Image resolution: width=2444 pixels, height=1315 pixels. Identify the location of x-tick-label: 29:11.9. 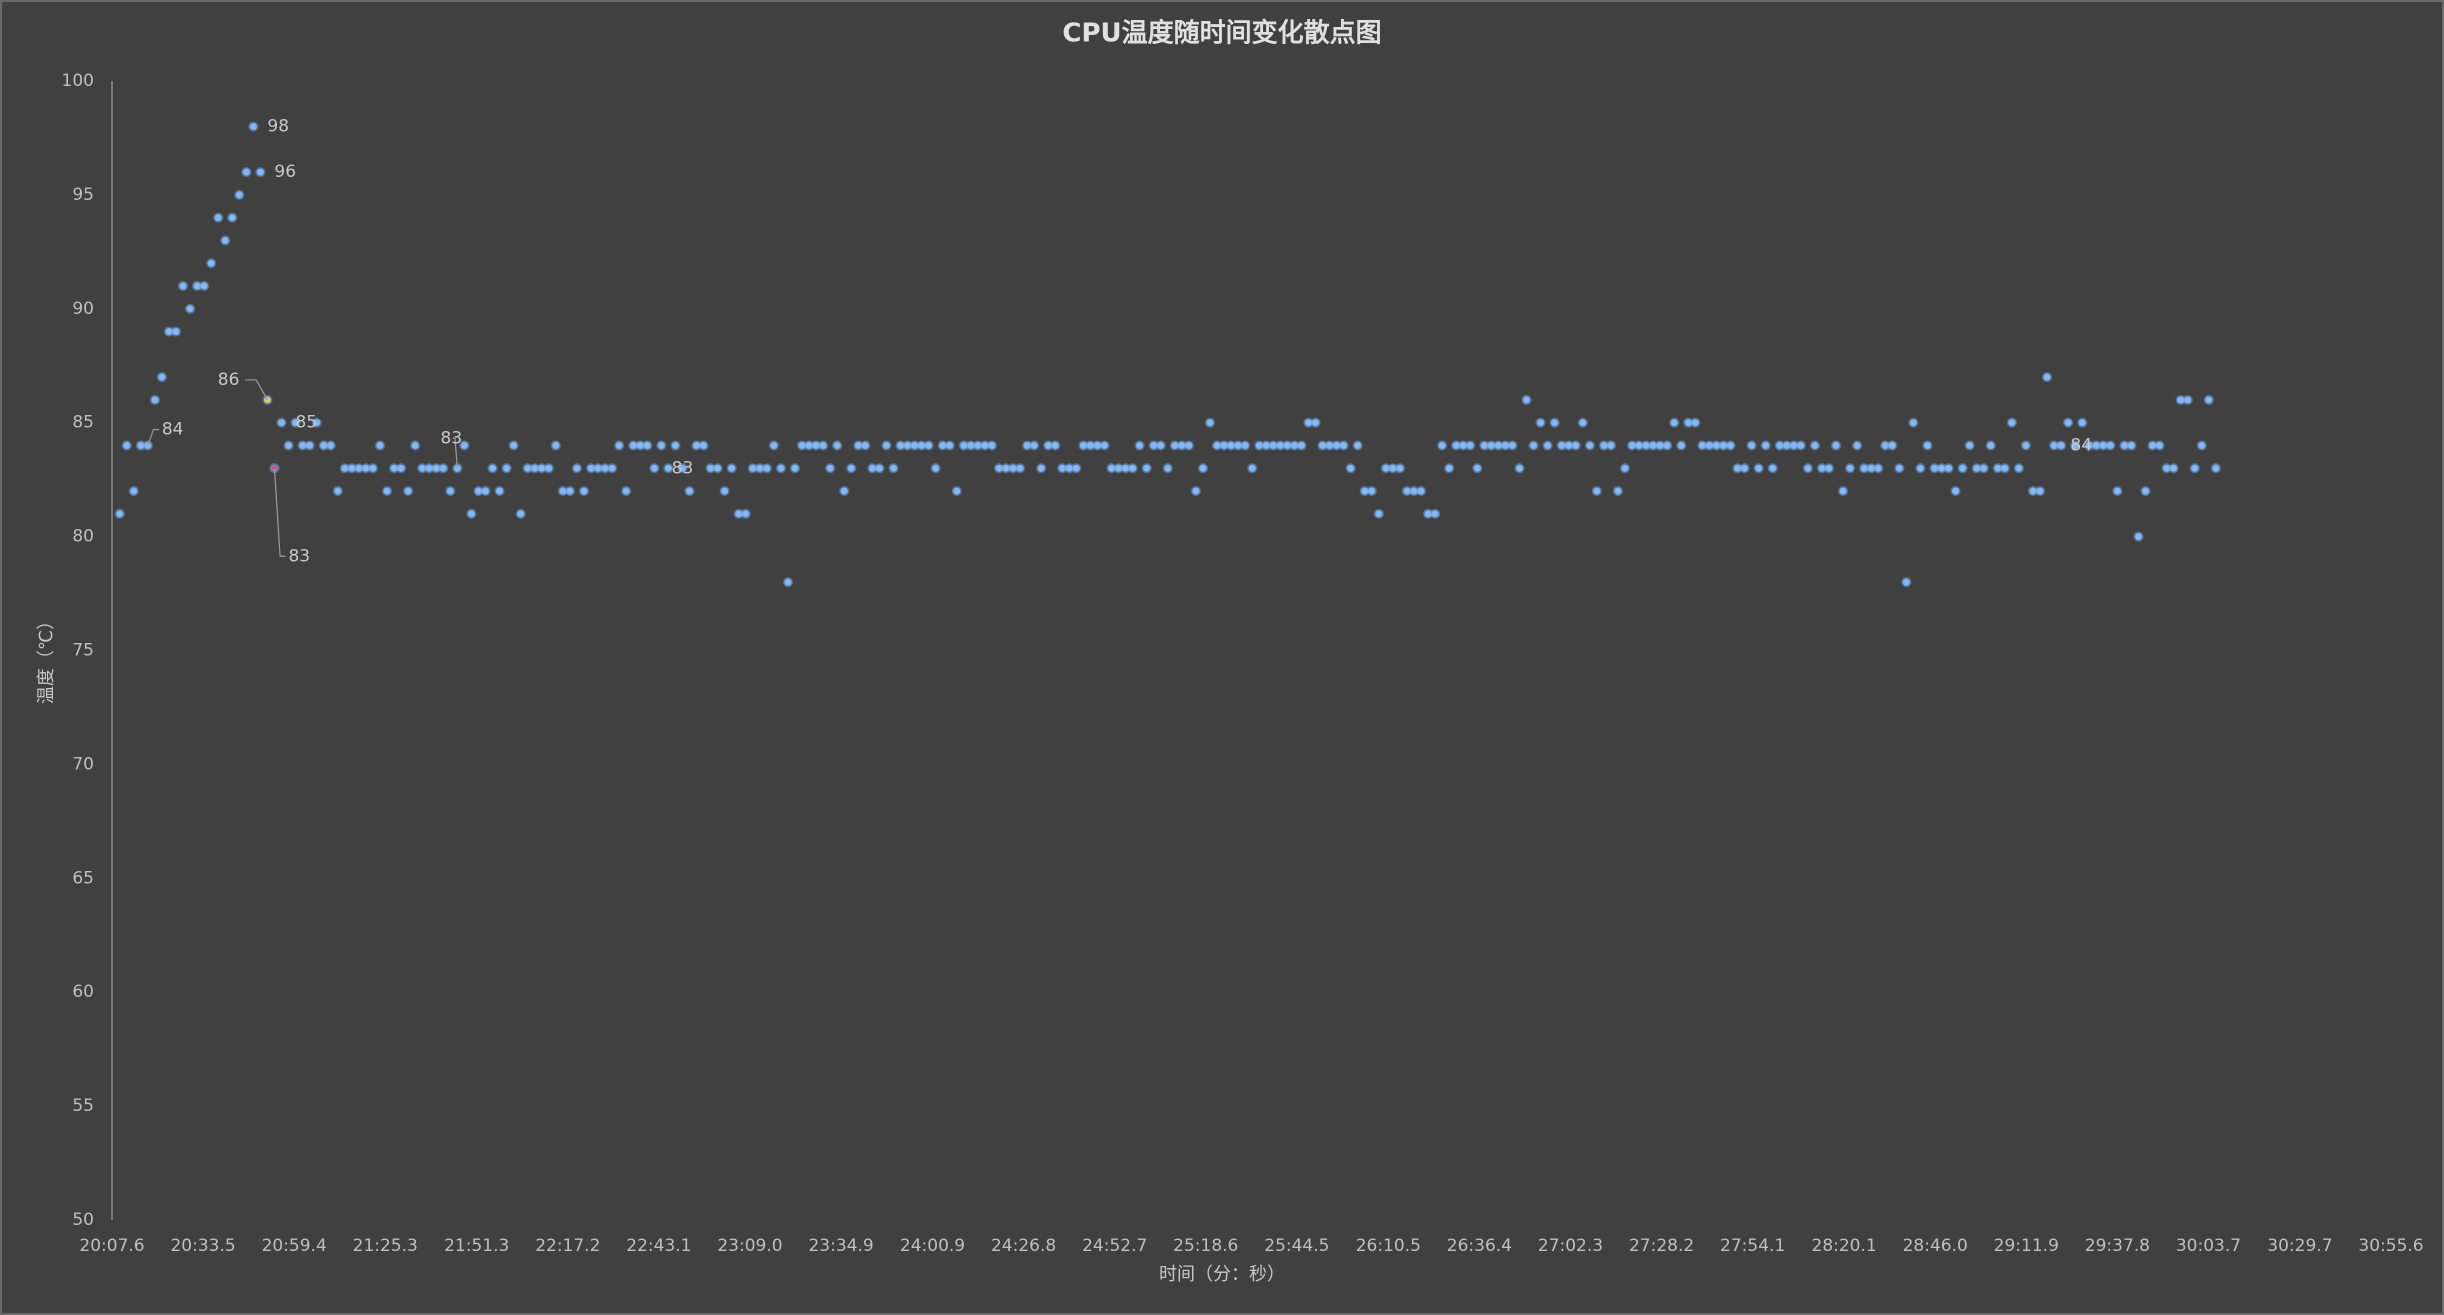
(2026, 1246).